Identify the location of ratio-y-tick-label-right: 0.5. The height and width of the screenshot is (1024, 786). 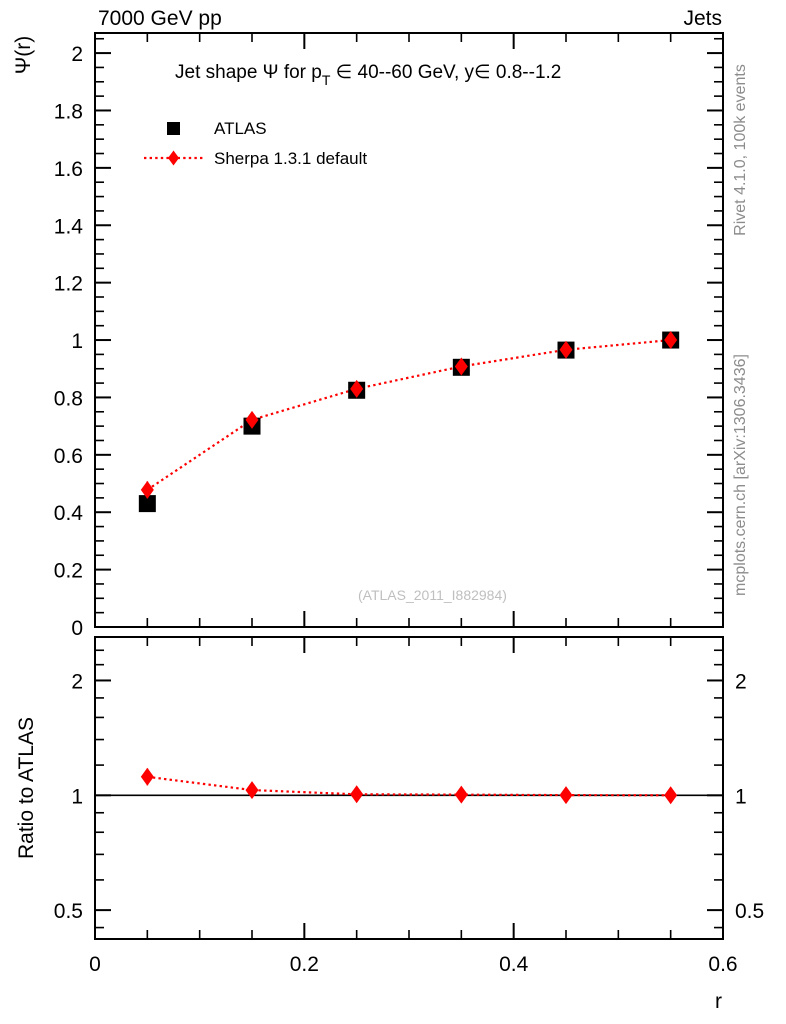
(749, 911).